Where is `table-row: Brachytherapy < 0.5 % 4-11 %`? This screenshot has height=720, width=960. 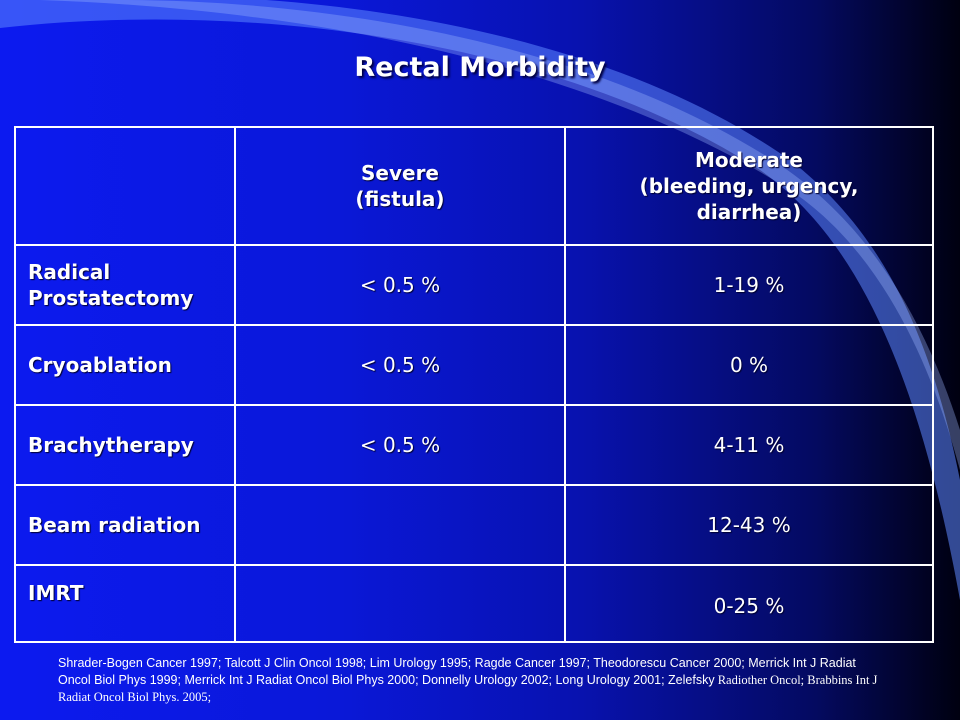
table-row: Brachytherapy < 0.5 % 4-11 % is located at coordinates (474, 445).